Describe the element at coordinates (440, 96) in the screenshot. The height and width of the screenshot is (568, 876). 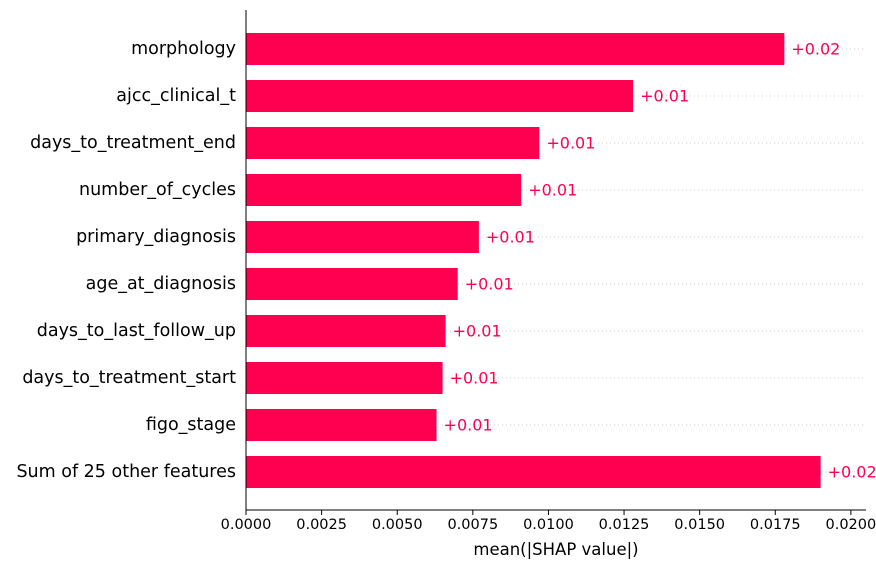
I see `bar-ajcc-clinical-t` at that location.